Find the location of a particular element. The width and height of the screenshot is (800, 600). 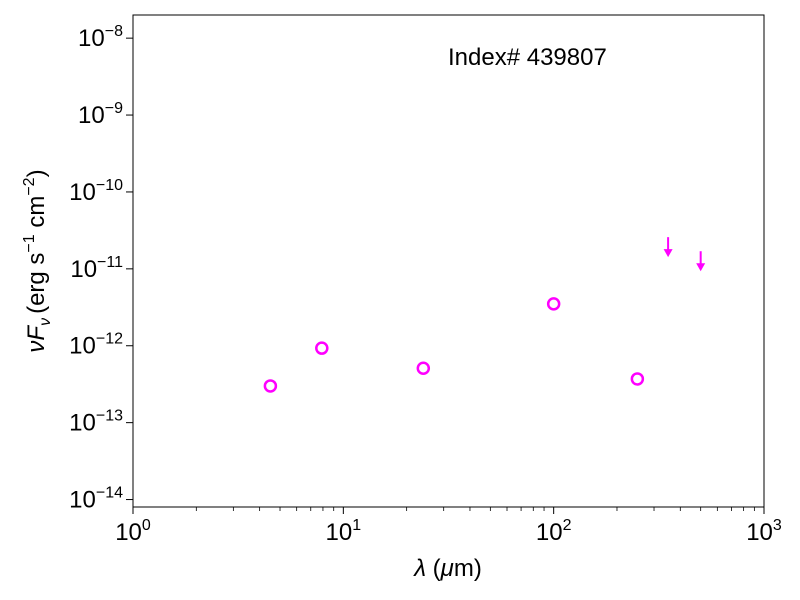

y-tick-label: 10⁻⁹ is located at coordinates (100, 114).